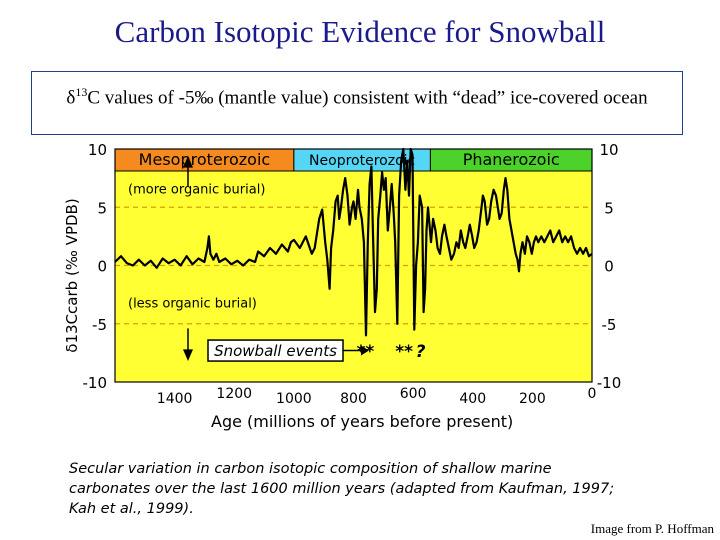 The height and width of the screenshot is (540, 720). What do you see at coordinates (71, 98) in the screenshot?
I see `subtitle-delta: δ` at bounding box center [71, 98].